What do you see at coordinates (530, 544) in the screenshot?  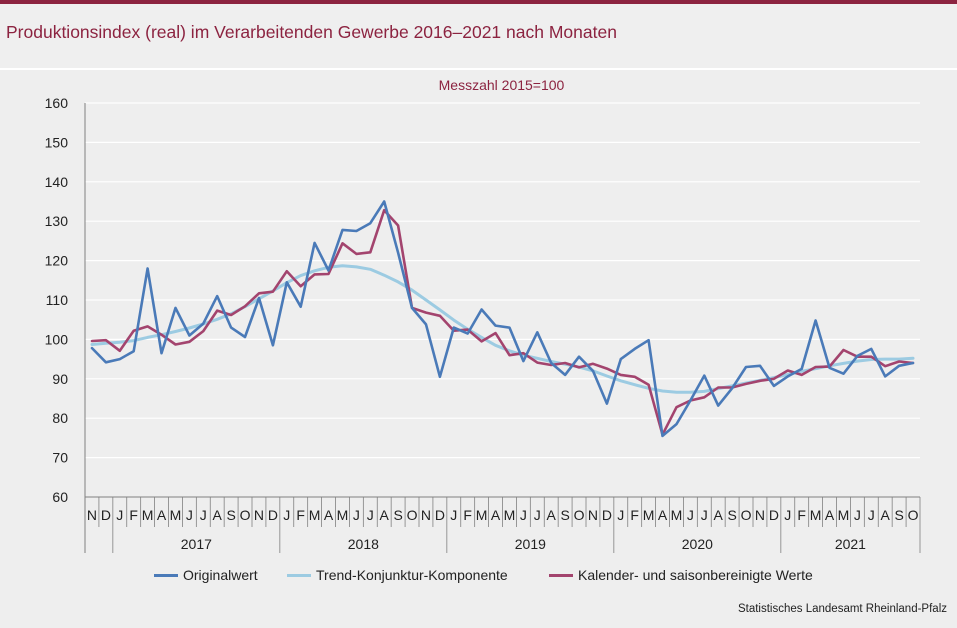 I see `x-year-label-2019: 2019` at bounding box center [530, 544].